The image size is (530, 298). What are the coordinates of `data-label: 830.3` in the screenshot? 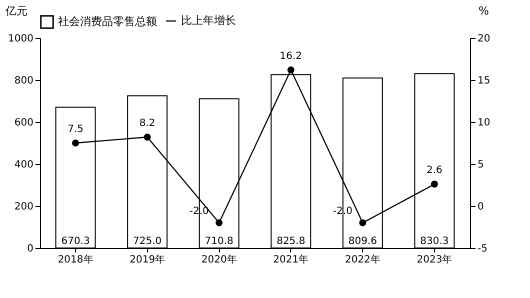 It's located at (434, 241).